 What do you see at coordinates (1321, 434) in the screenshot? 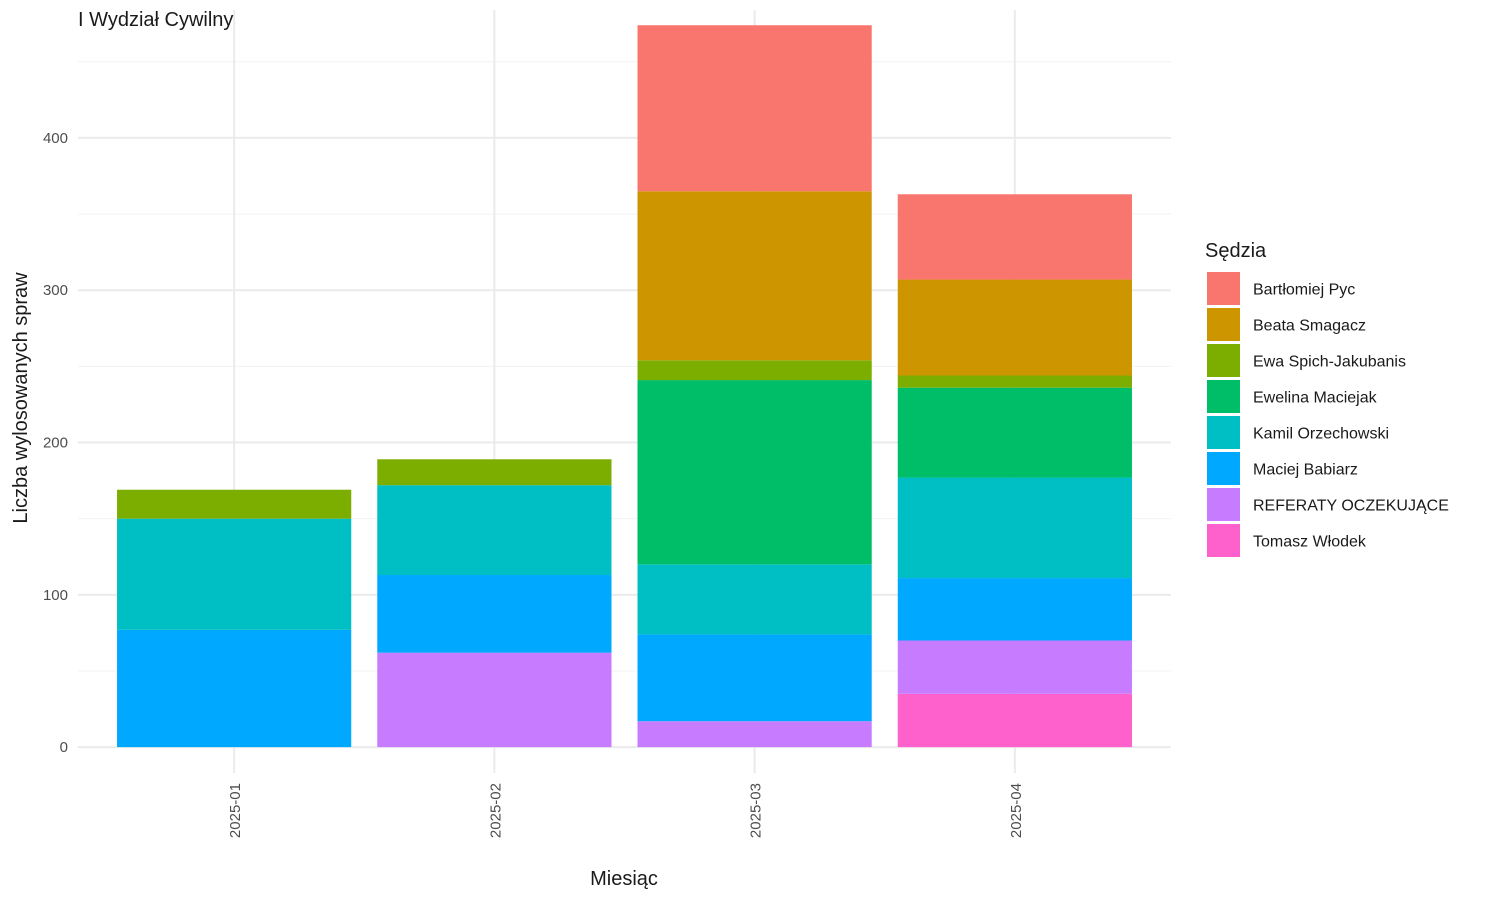
I see `legend-label: Kamil Orzechowski` at bounding box center [1321, 434].